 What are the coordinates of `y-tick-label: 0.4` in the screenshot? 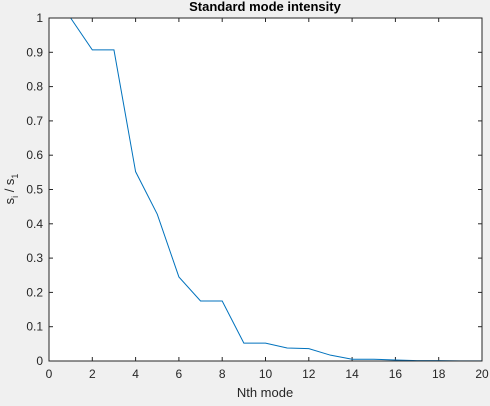 It's located at (34, 224).